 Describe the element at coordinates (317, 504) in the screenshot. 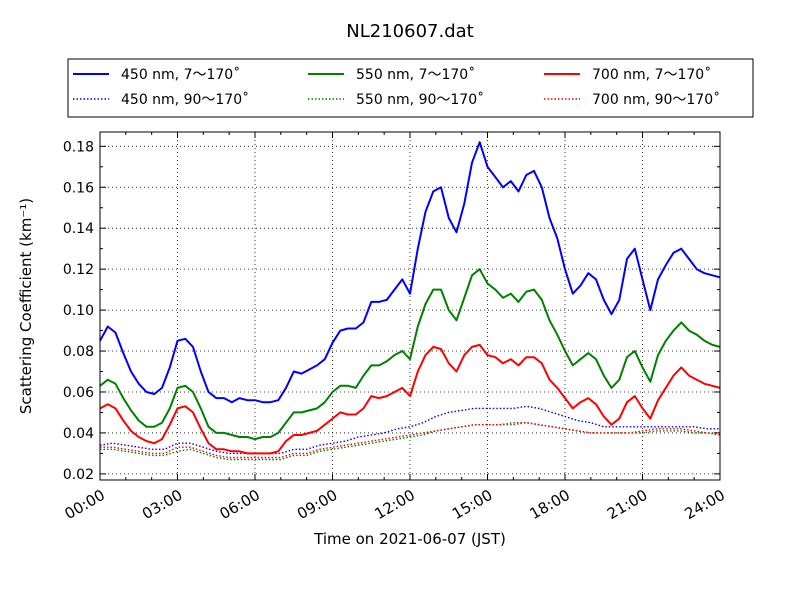

I see `x-tick-label: 09:00` at that location.